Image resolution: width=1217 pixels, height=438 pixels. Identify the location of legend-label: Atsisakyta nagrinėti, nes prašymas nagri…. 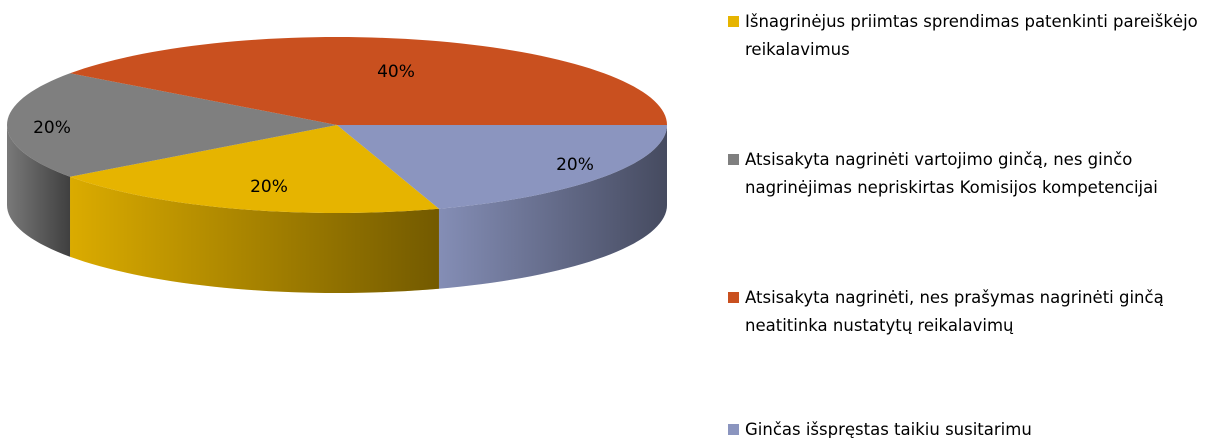
(954, 311).